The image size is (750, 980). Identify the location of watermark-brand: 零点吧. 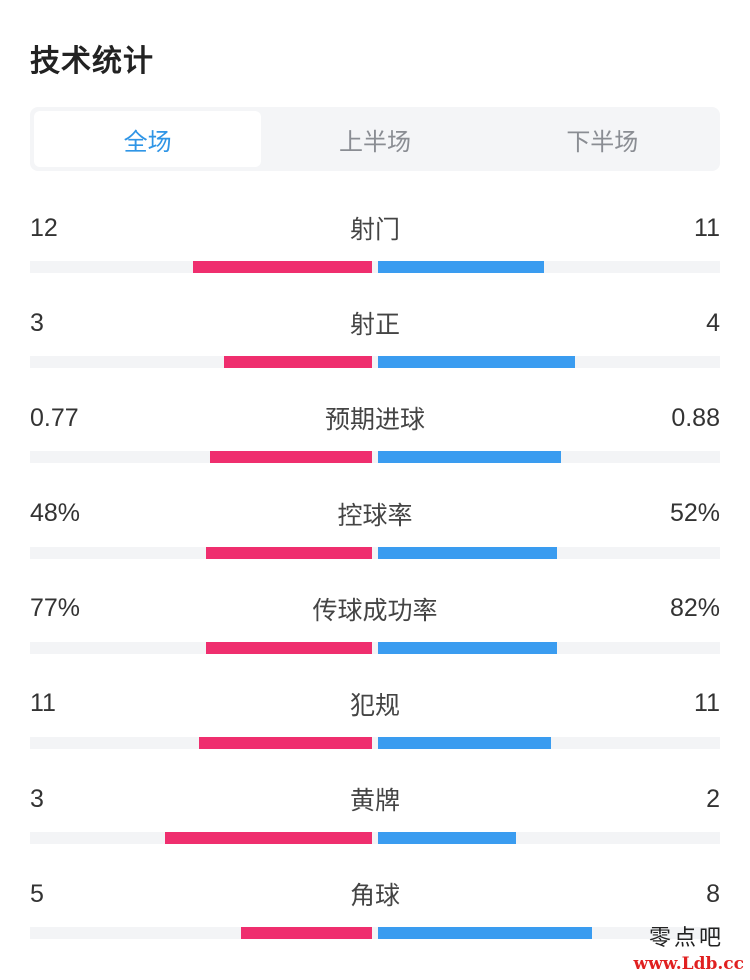
(686, 938).